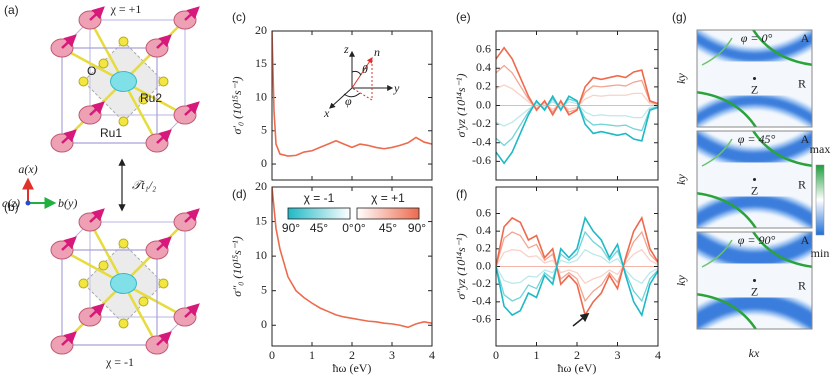 This screenshot has height=375, width=831. What do you see at coordinates (681, 78) in the screenshot?
I see `y-axis-label: ky` at bounding box center [681, 78].